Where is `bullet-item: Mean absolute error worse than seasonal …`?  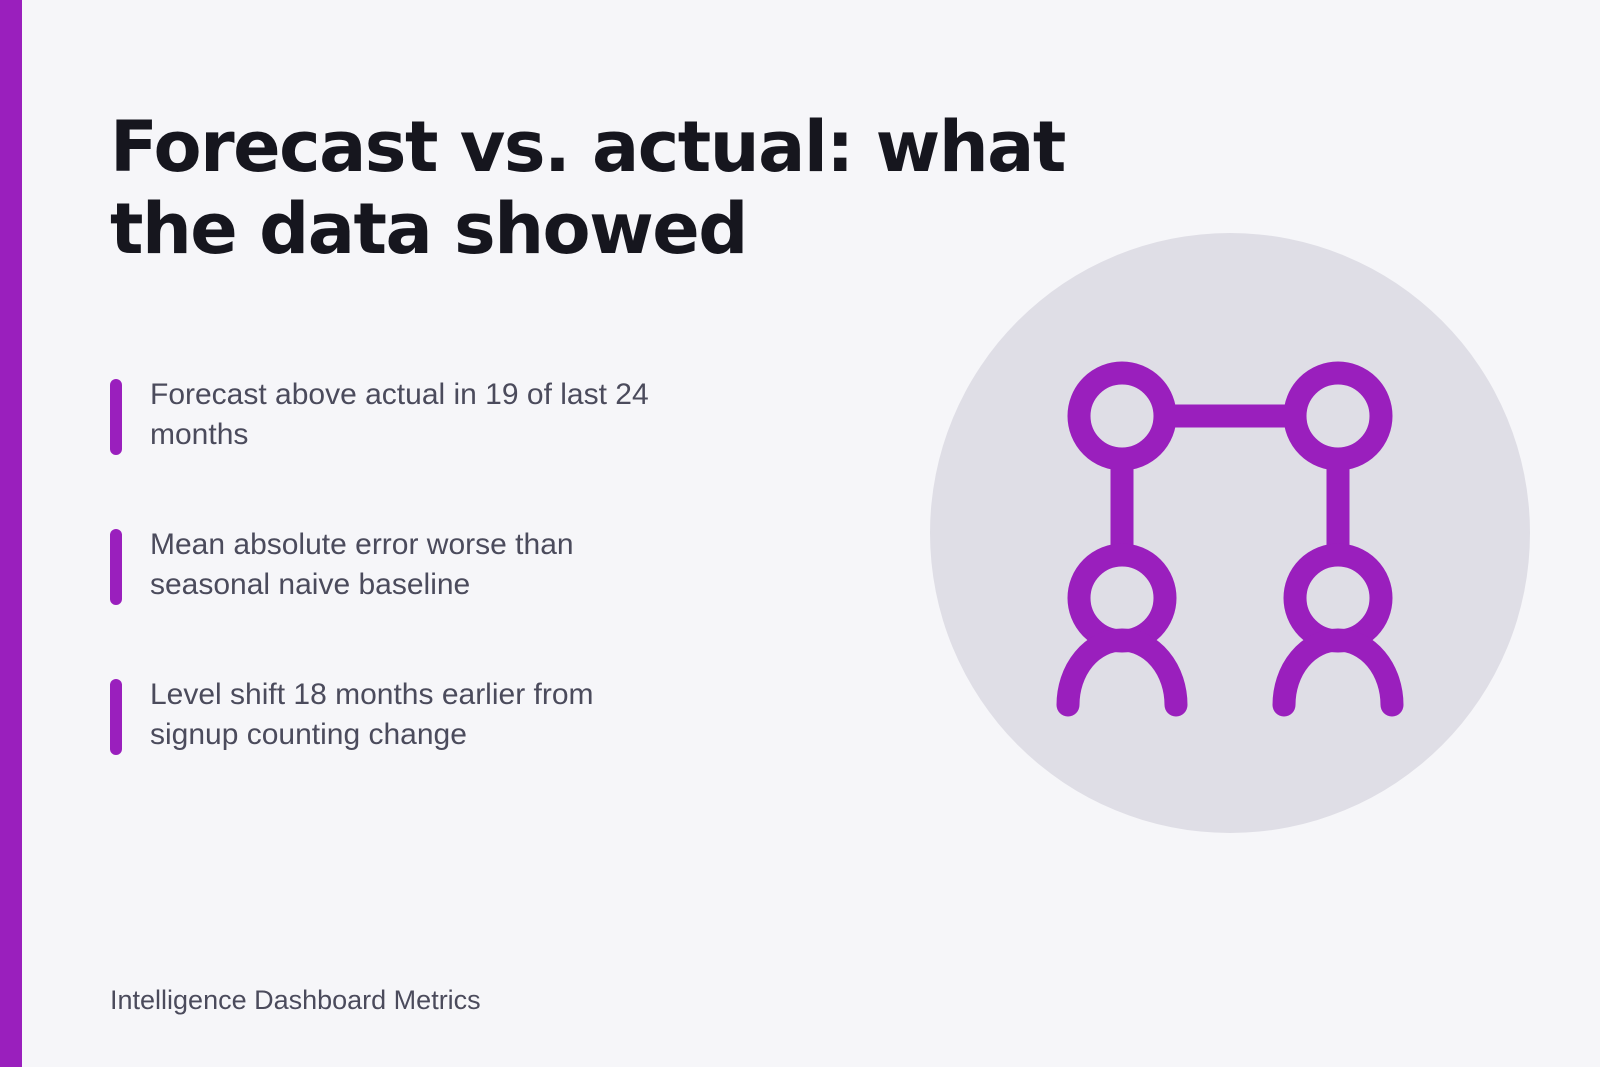
bullet-item: Mean absolute error worse than seasonal … is located at coordinates (390, 603).